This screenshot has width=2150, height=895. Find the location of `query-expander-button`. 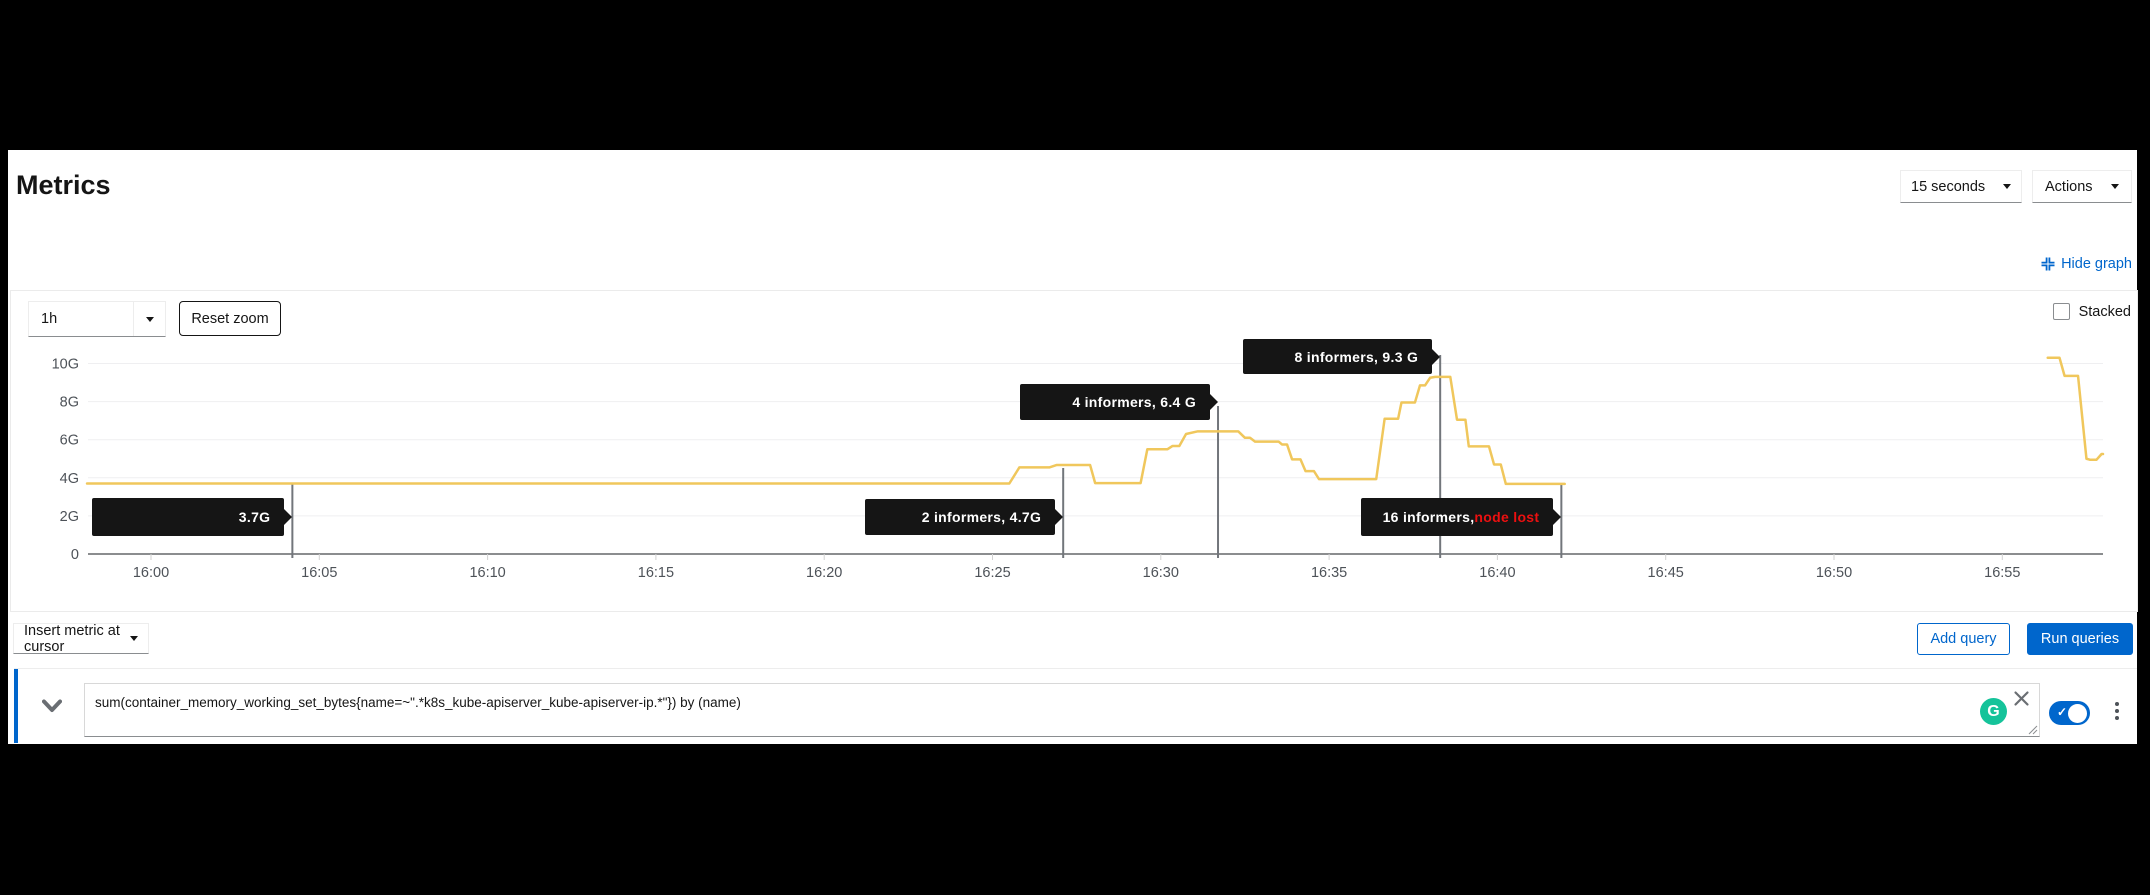

query-expander-button is located at coordinates (52, 706).